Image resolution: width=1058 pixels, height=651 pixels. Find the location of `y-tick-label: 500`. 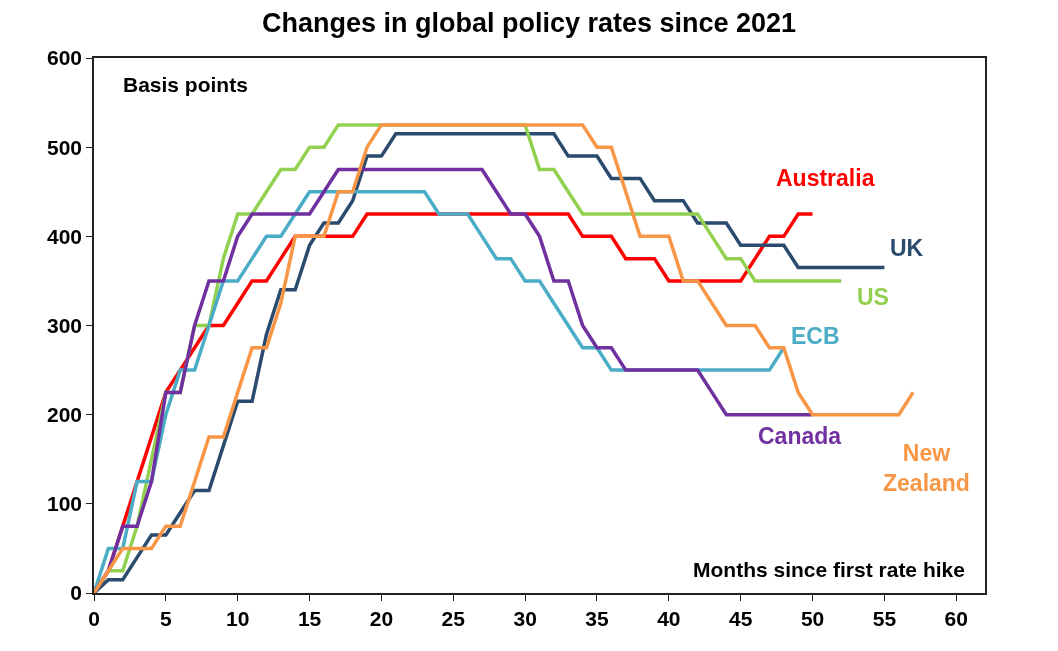

y-tick-label: 500 is located at coordinates (65, 147).